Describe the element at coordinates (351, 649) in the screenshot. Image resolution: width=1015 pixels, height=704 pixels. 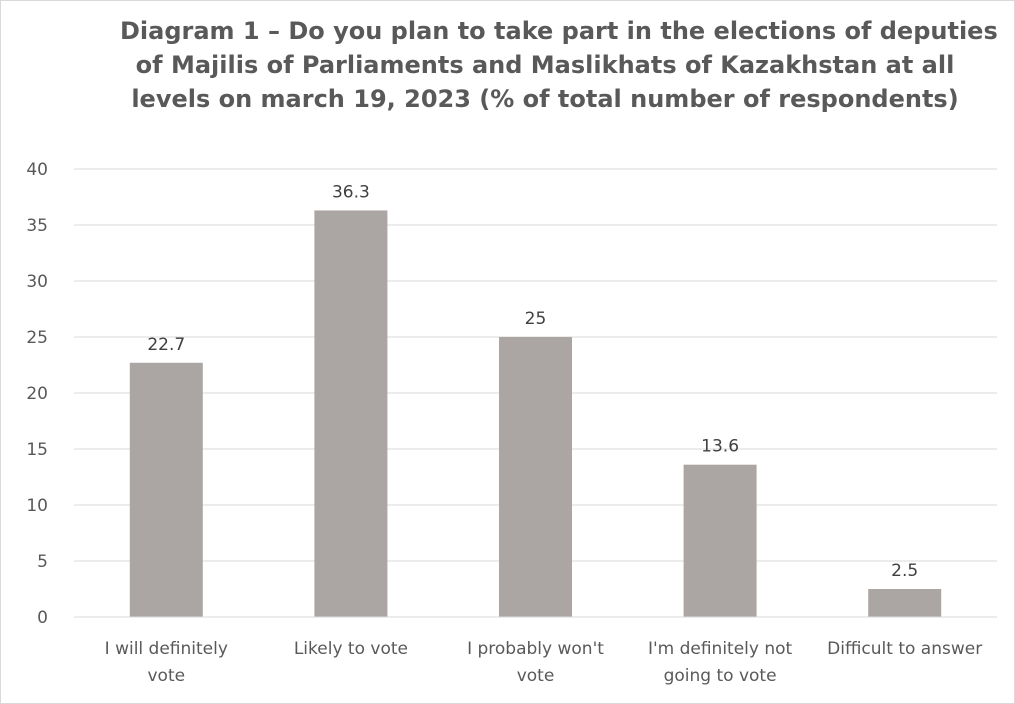
I see `x-tick-label-2-line-1: Likely to vote` at that location.